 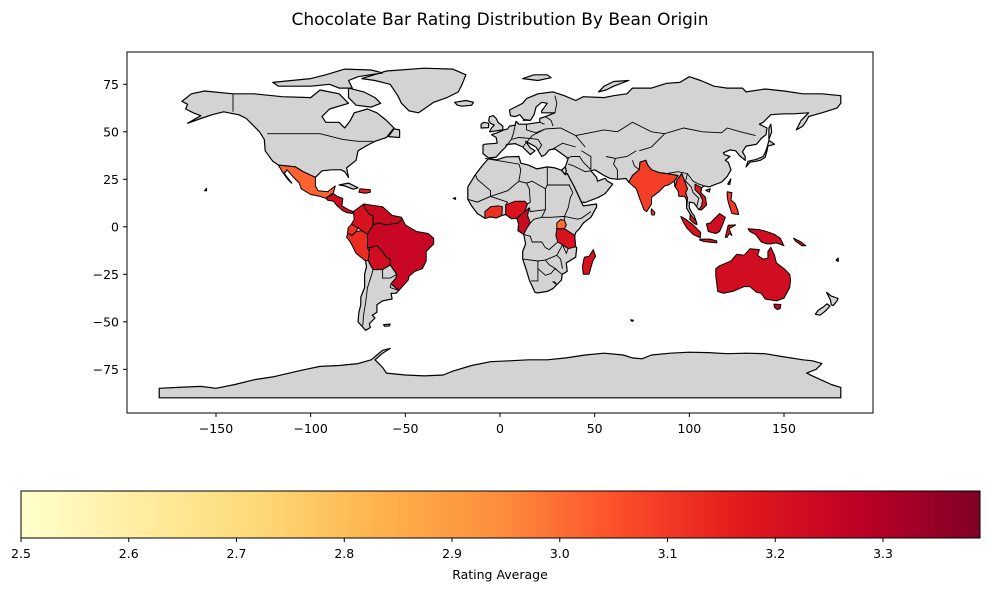 I want to click on y-tick-label: −50, so click(x=106, y=321).